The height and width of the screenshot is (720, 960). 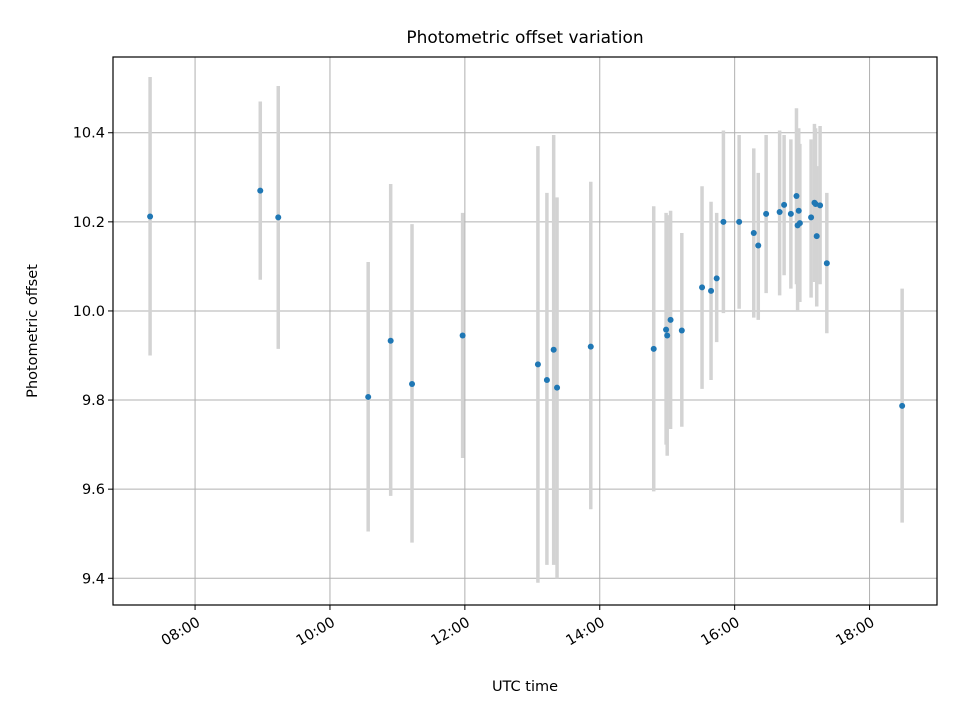 I want to click on y-axis-label: Photometric offset, so click(x=33, y=331).